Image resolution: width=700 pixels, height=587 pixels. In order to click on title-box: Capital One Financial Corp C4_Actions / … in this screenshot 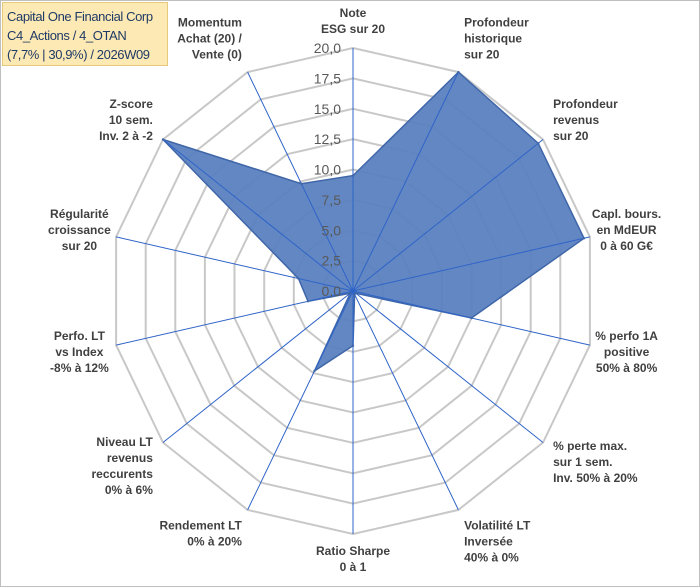, I will do `click(85, 34)`.